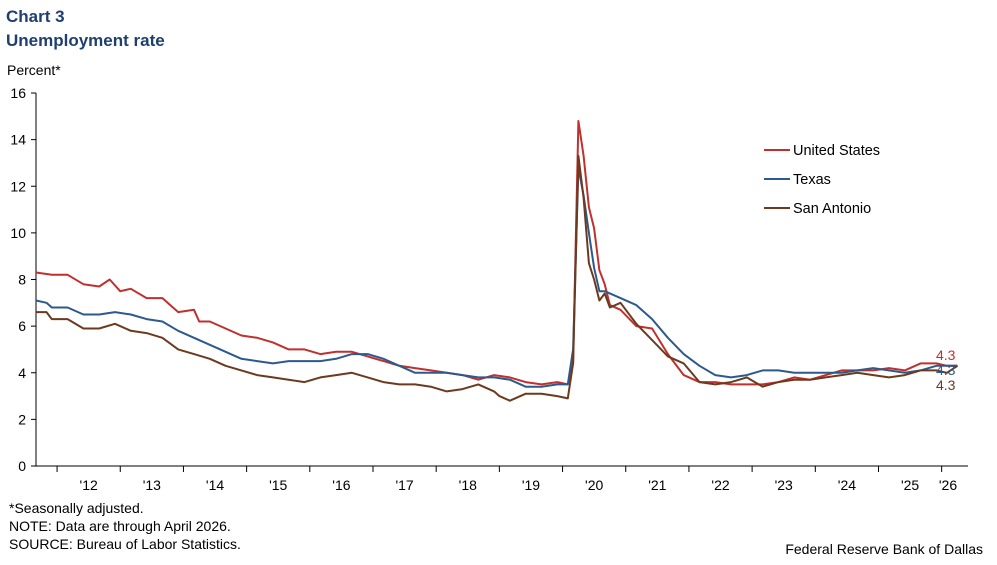 This screenshot has width=997, height=565. Describe the element at coordinates (278, 485) in the screenshot. I see `x-tick-label: '15` at that location.